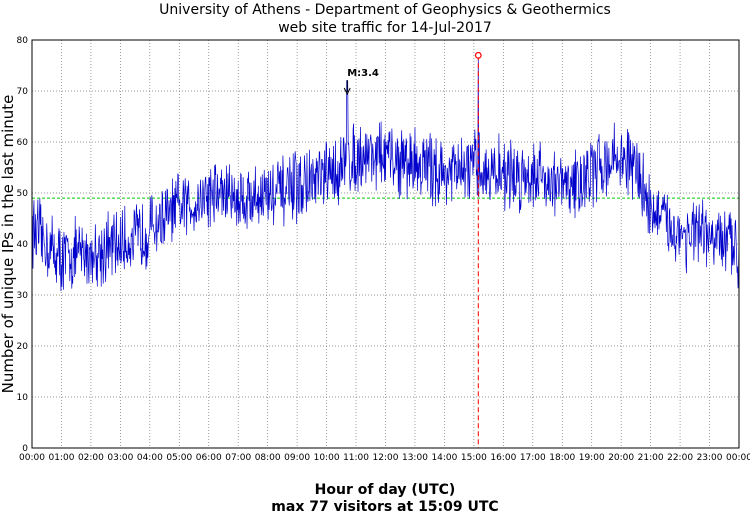 This screenshot has height=515, width=750. I want to click on x-tick-label: 12:00, so click(386, 458).